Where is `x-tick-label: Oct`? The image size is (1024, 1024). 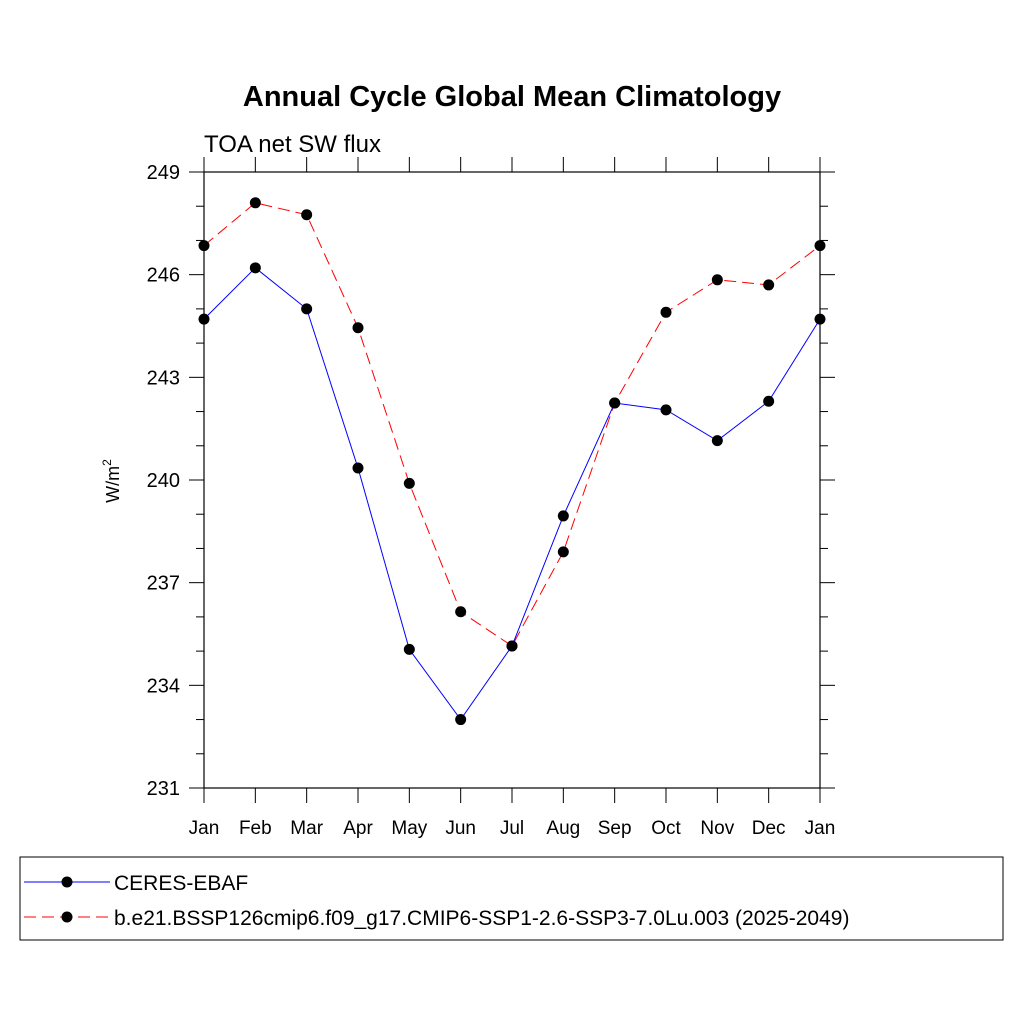
x-tick-label: Oct is located at coordinates (666, 828).